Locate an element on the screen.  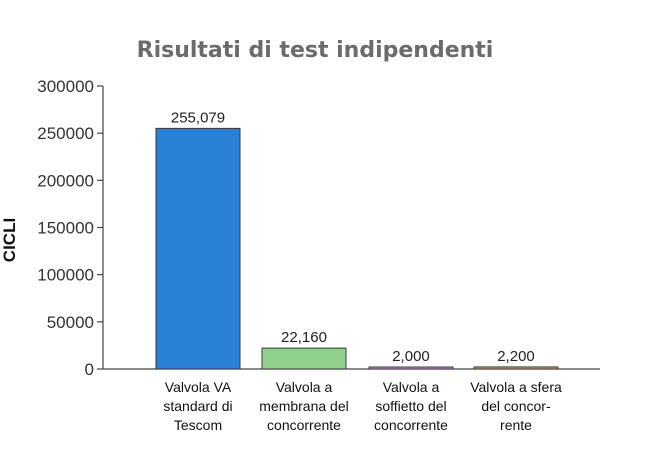
category-label: Valvola a sfera is located at coordinates (516, 387).